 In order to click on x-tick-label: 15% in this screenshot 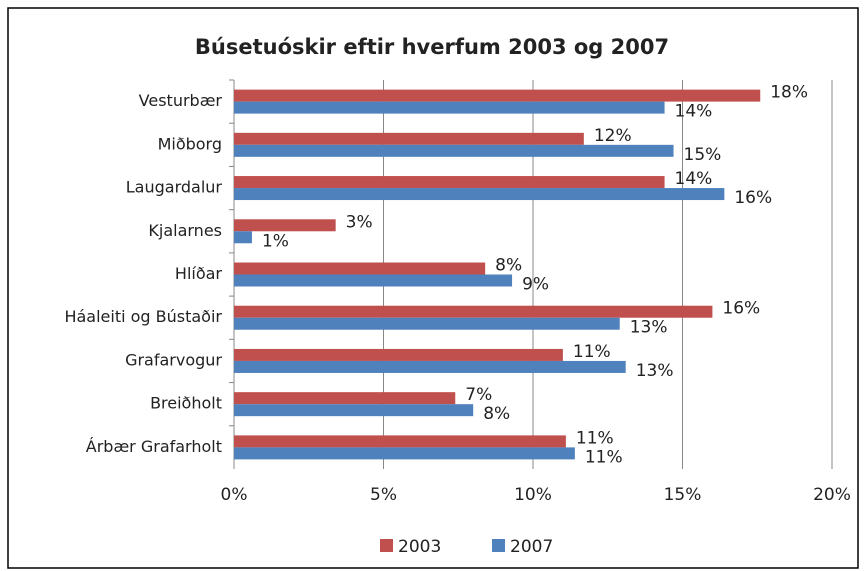, I will do `click(683, 495)`.